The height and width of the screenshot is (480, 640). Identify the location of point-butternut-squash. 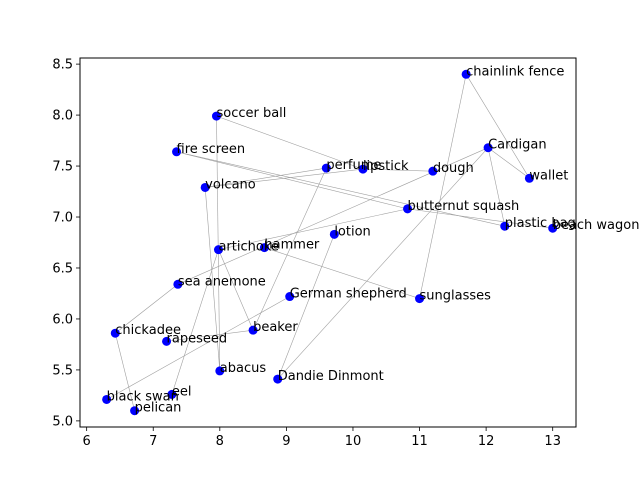
(408, 209).